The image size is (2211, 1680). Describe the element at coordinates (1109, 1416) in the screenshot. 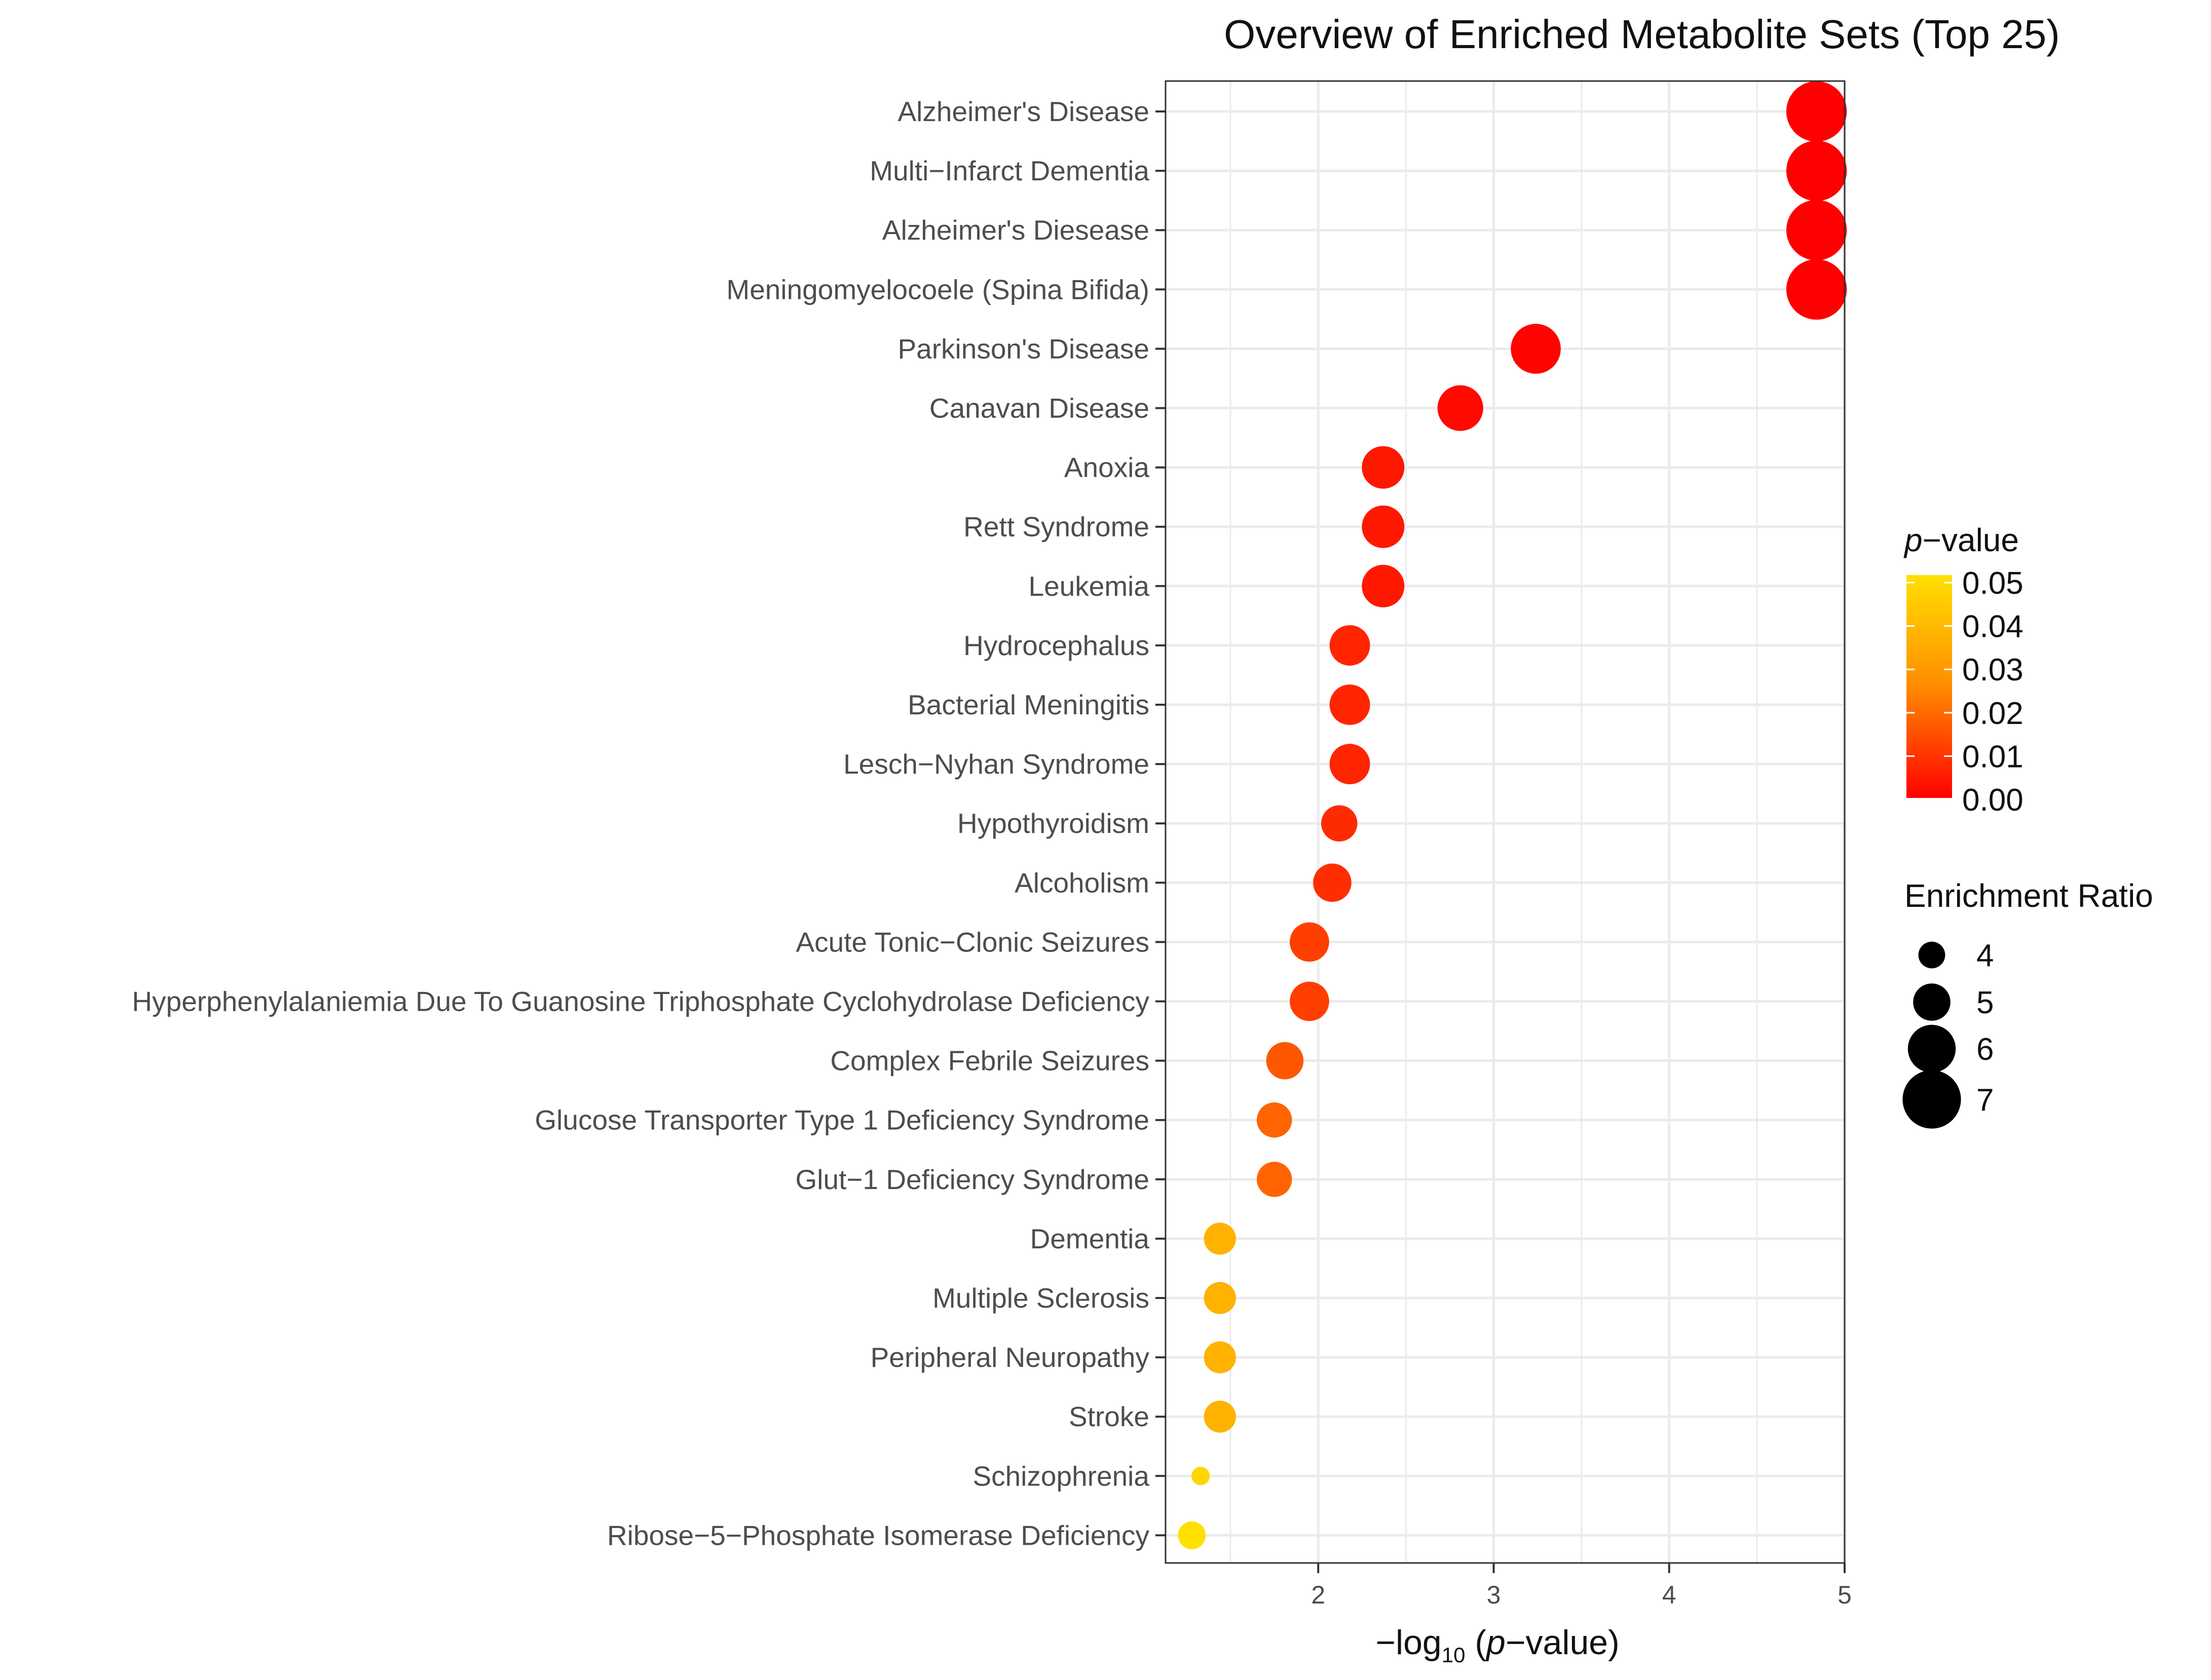

I see `y-tick-label: Stroke` at that location.